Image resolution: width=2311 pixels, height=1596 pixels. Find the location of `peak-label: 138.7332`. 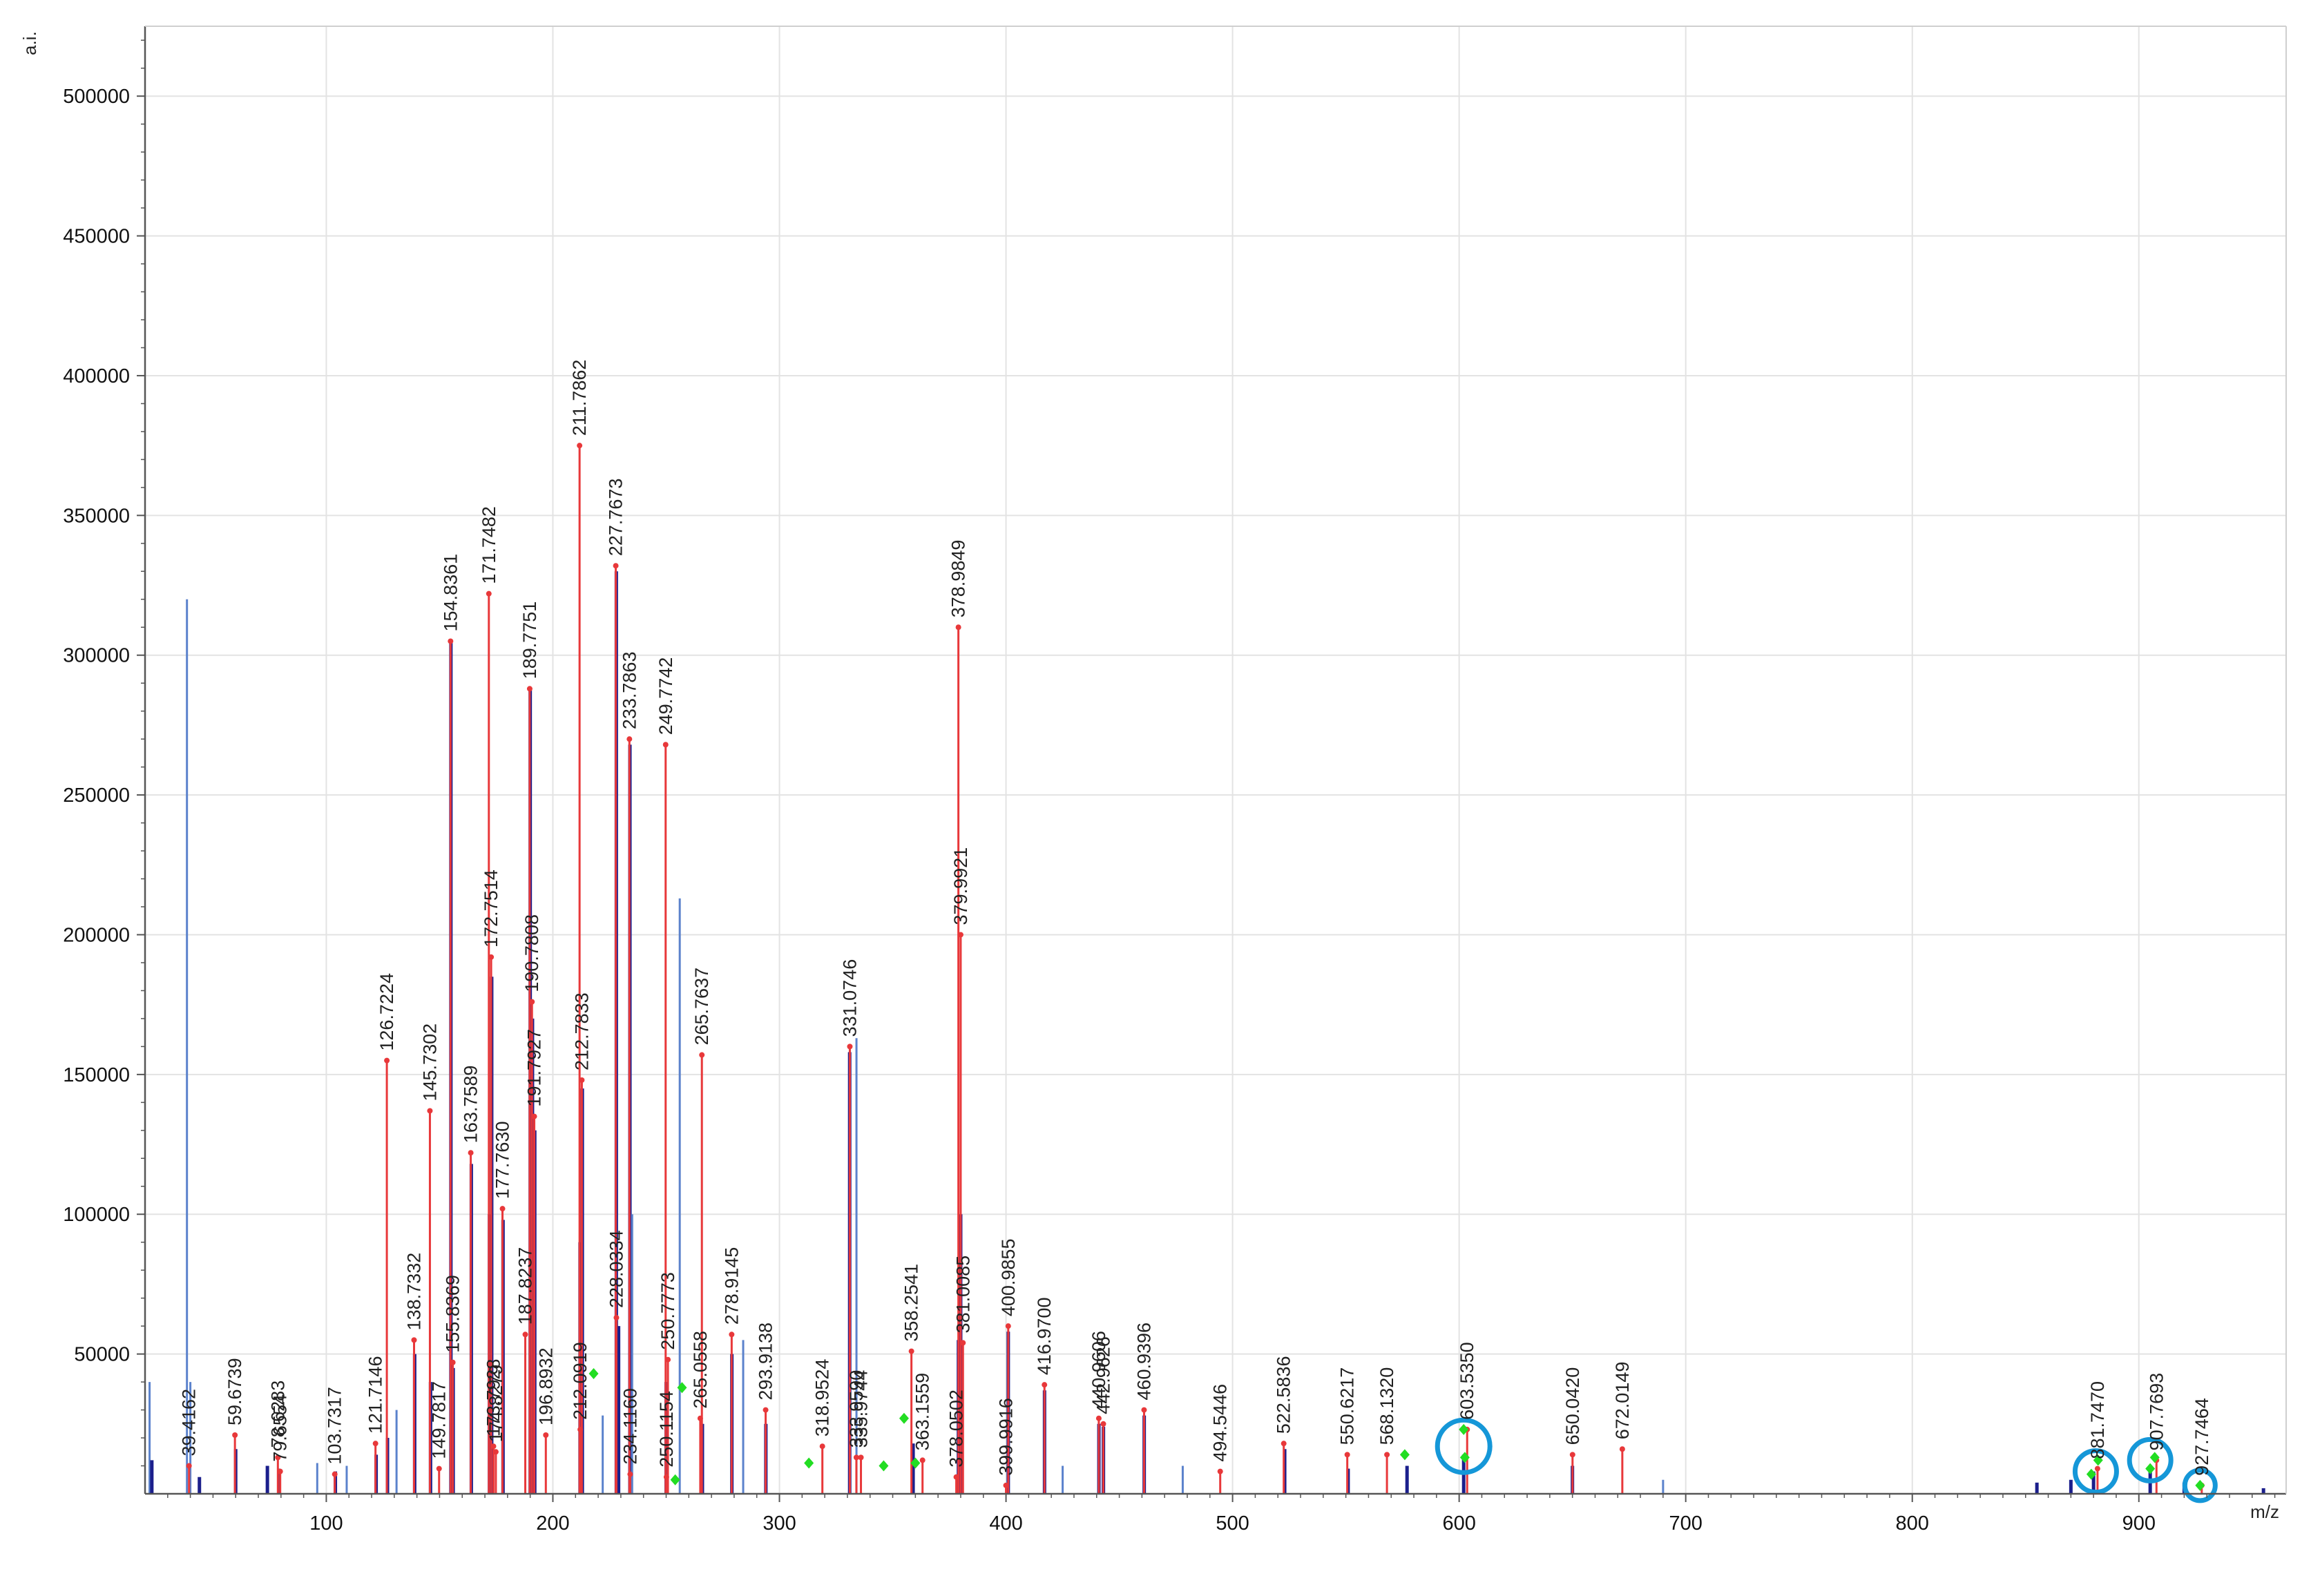

peak-label: 138.7332 is located at coordinates (413, 1292).